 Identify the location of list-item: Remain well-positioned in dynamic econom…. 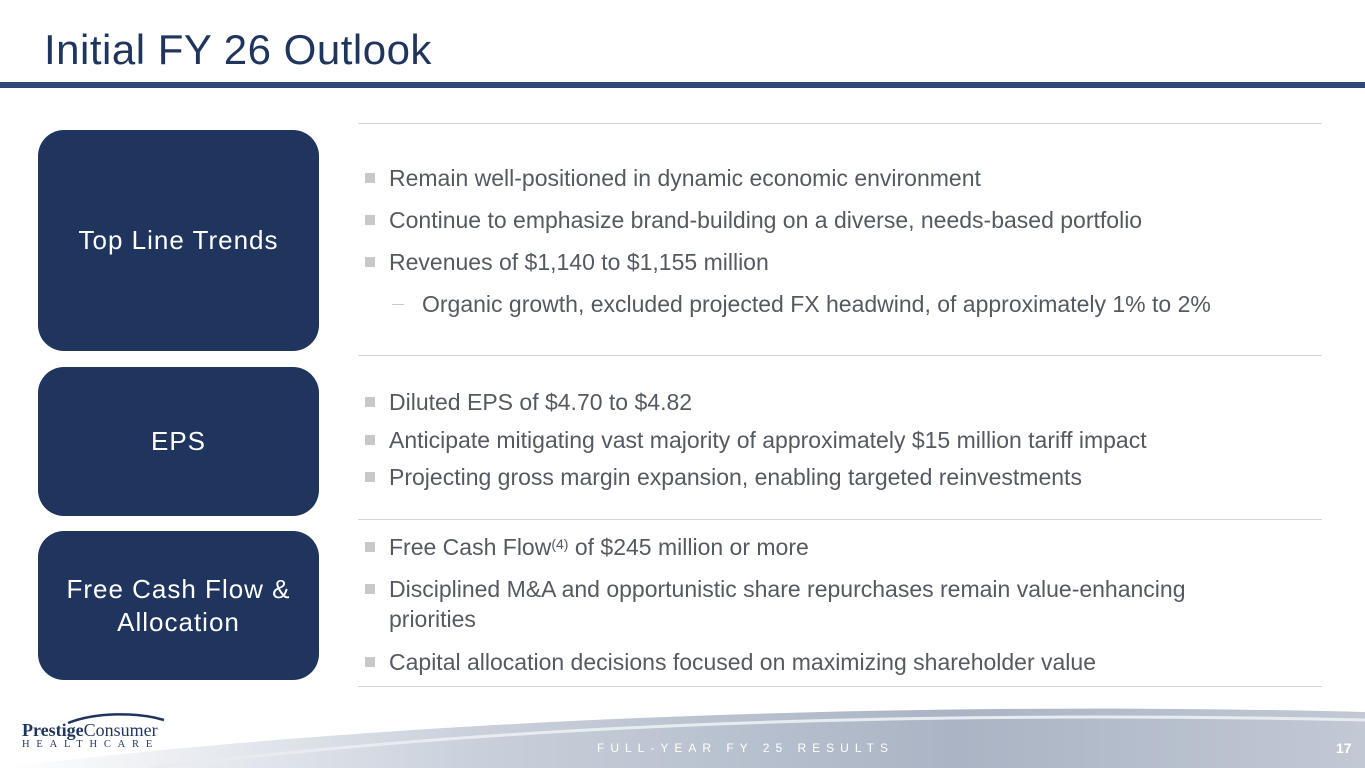
(673, 178).